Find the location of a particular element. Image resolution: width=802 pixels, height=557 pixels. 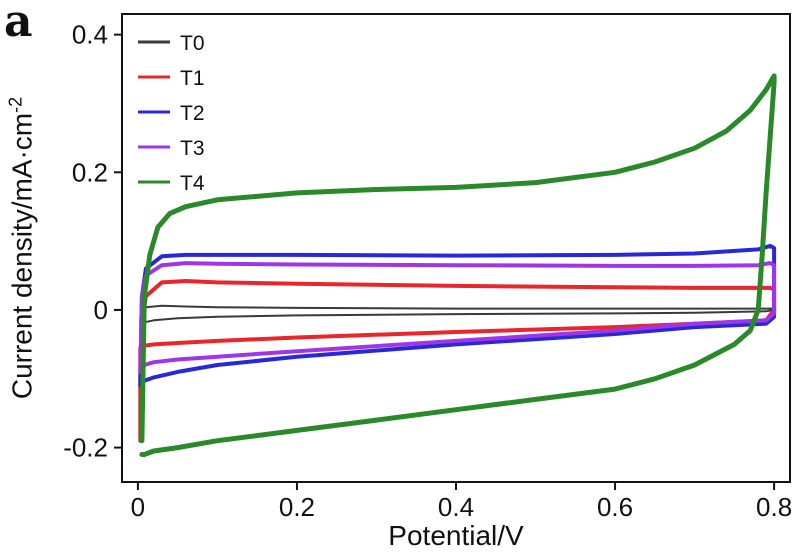

y-axis-label: Current density/mA·cm-2 is located at coordinates (21, 248).